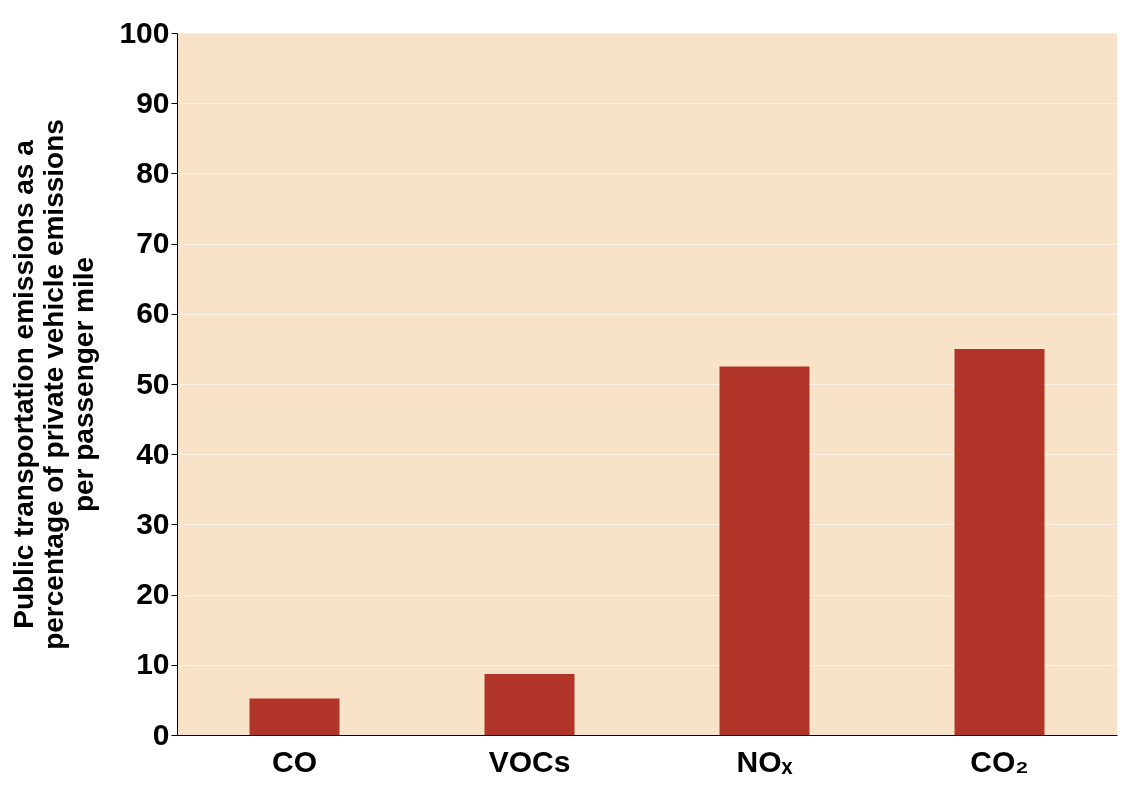 The height and width of the screenshot is (787, 1122). What do you see at coordinates (153, 664) in the screenshot?
I see `y-tick-label: 10` at bounding box center [153, 664].